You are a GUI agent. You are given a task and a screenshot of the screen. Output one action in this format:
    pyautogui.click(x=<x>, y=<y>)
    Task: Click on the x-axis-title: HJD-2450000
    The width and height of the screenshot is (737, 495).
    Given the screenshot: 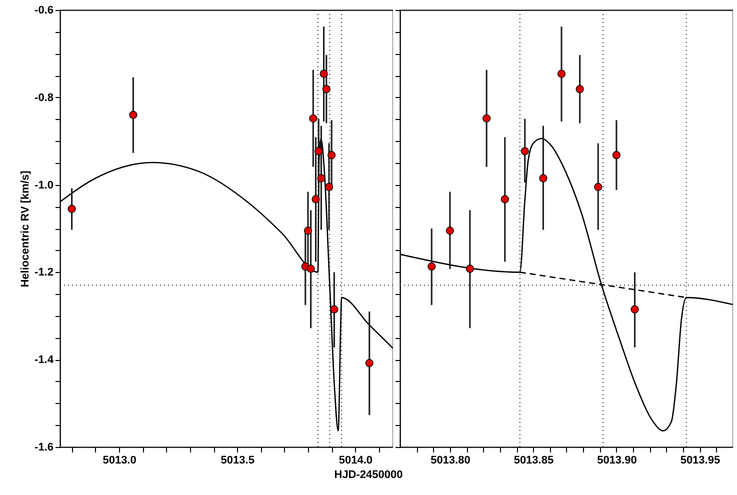 What is the action you would take?
    pyautogui.click(x=368, y=475)
    